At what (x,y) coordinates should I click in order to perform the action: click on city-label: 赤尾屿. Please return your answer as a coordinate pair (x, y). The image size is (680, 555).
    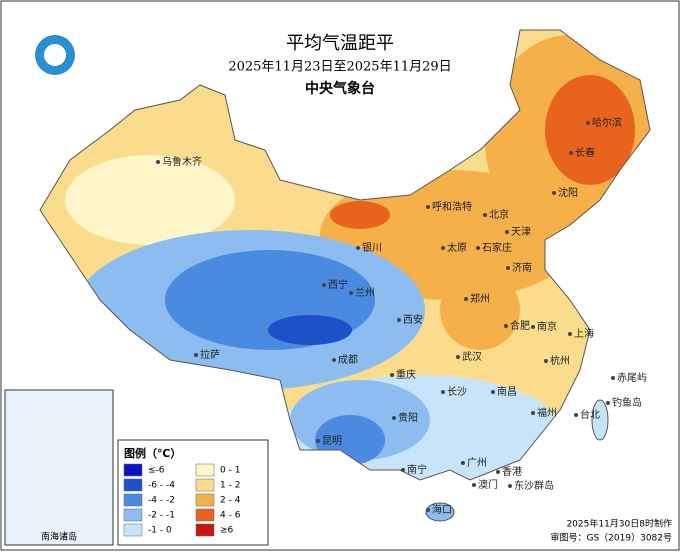
    Looking at the image, I should click on (632, 378).